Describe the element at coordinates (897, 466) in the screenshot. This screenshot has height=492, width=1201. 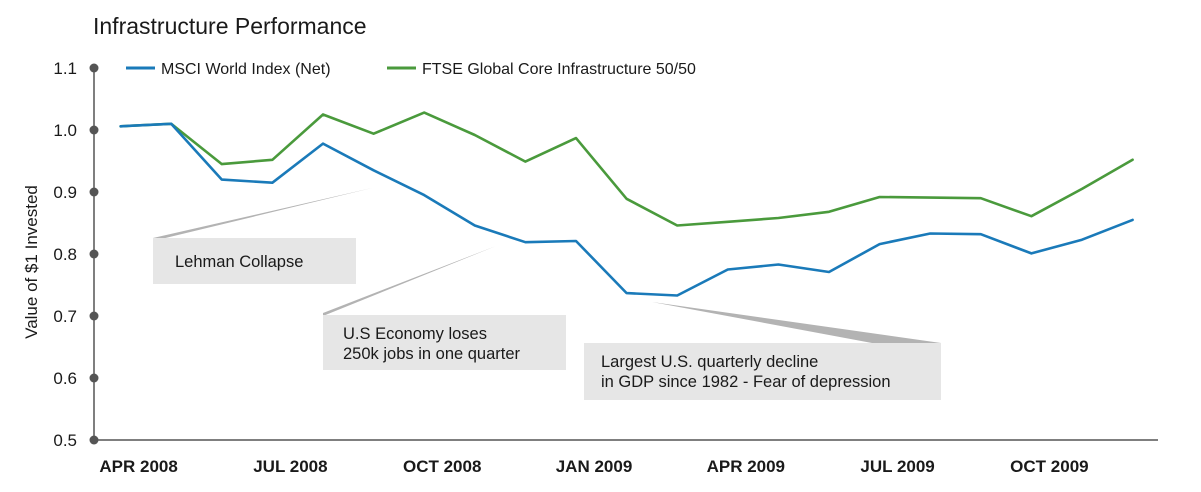
I see `x-tick-label: JUL 2009` at that location.